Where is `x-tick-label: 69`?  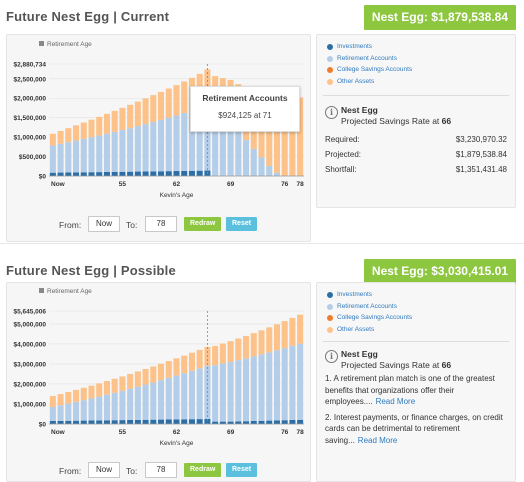
x-tick-label: 69 is located at coordinates (231, 432).